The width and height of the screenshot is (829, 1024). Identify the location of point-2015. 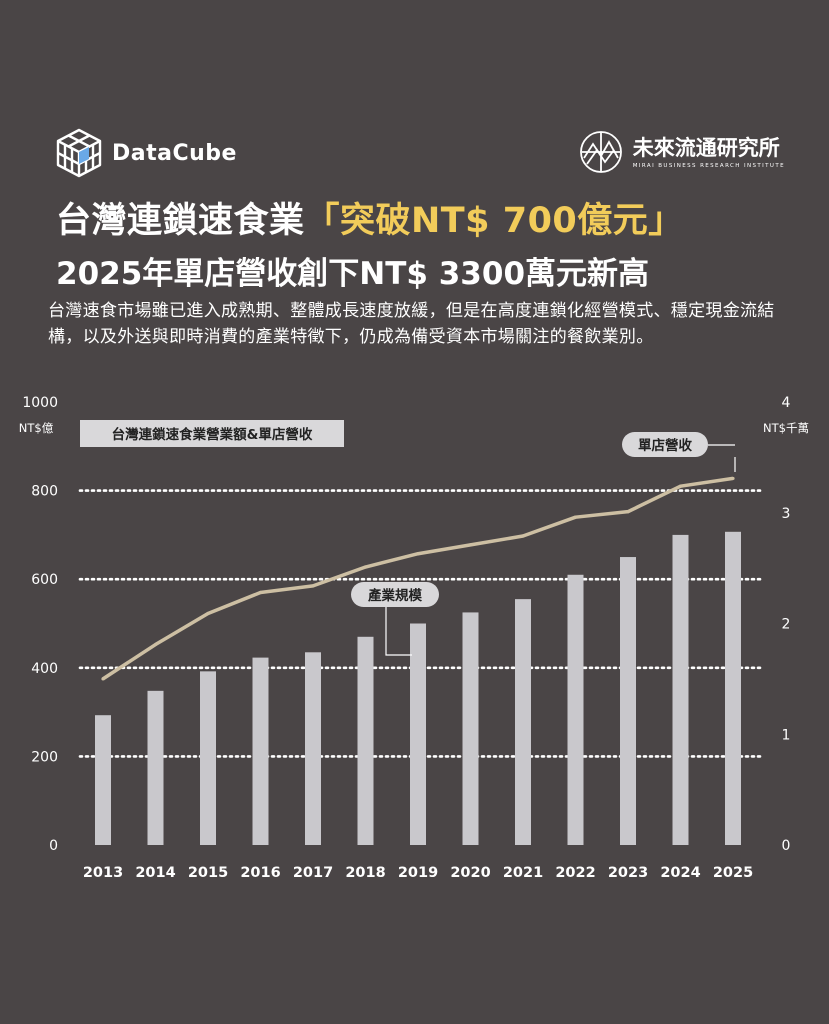
(208, 613).